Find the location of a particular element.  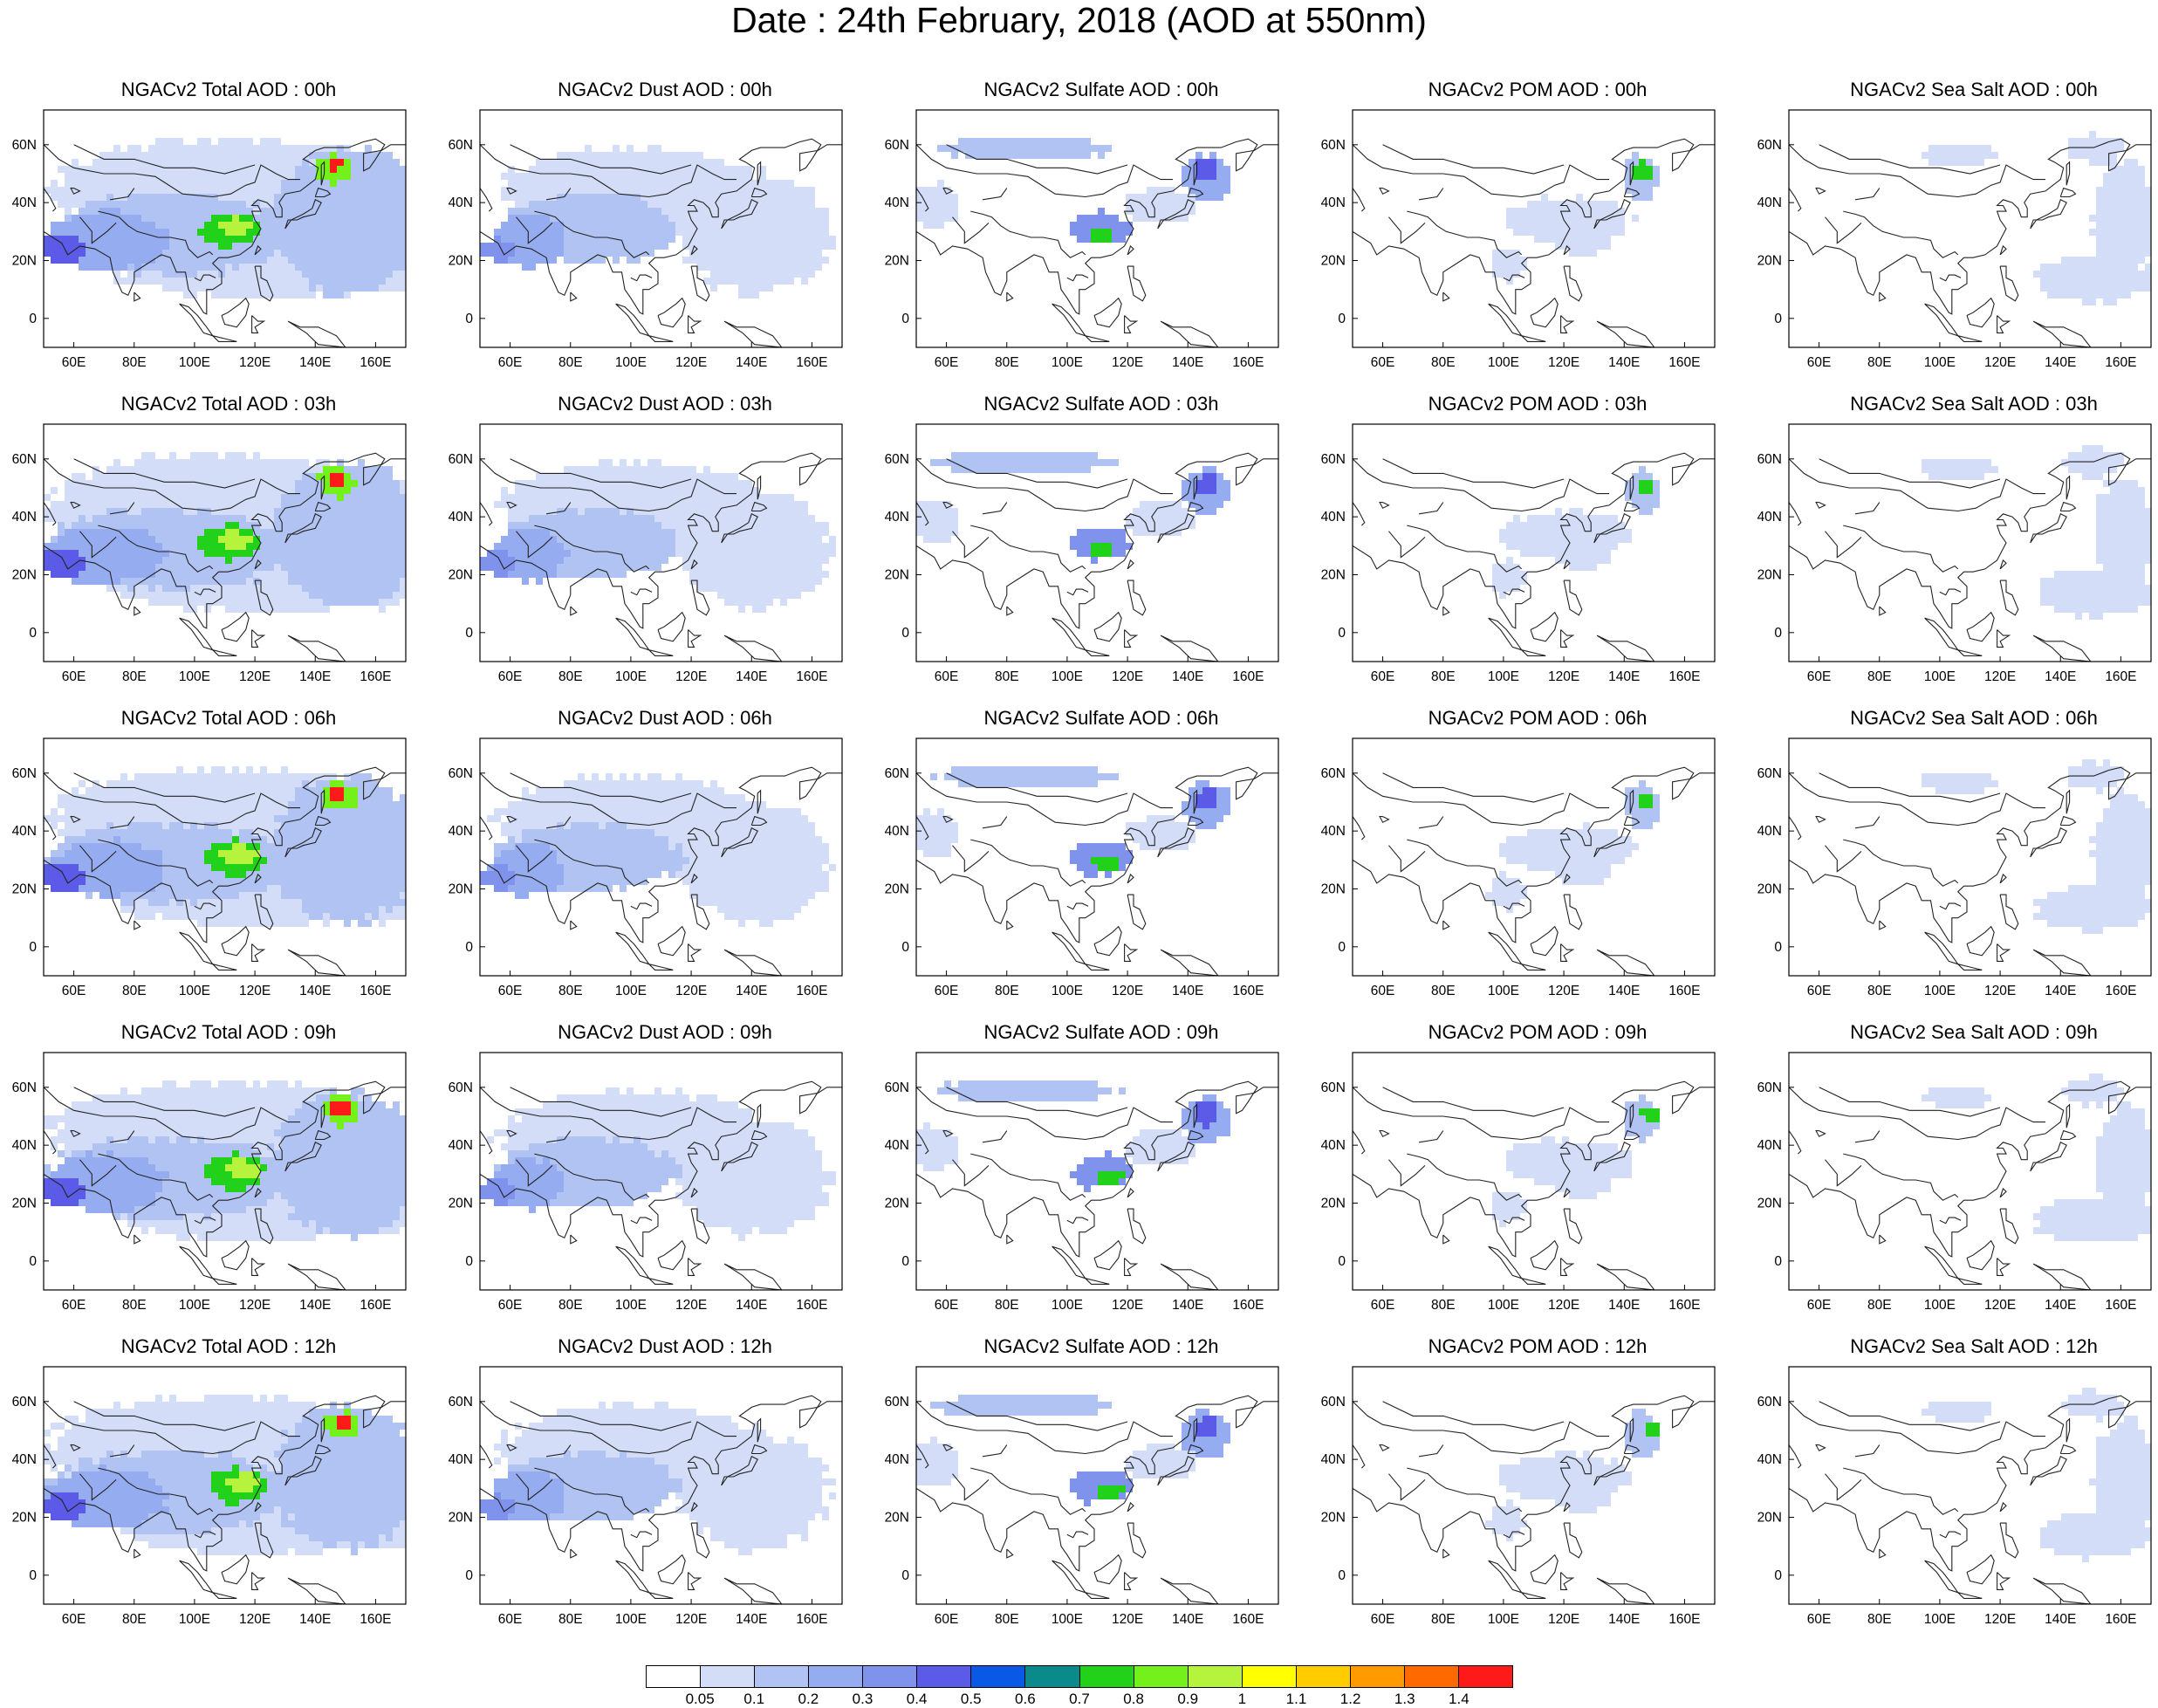

aod-field is located at coordinates (661, 557).